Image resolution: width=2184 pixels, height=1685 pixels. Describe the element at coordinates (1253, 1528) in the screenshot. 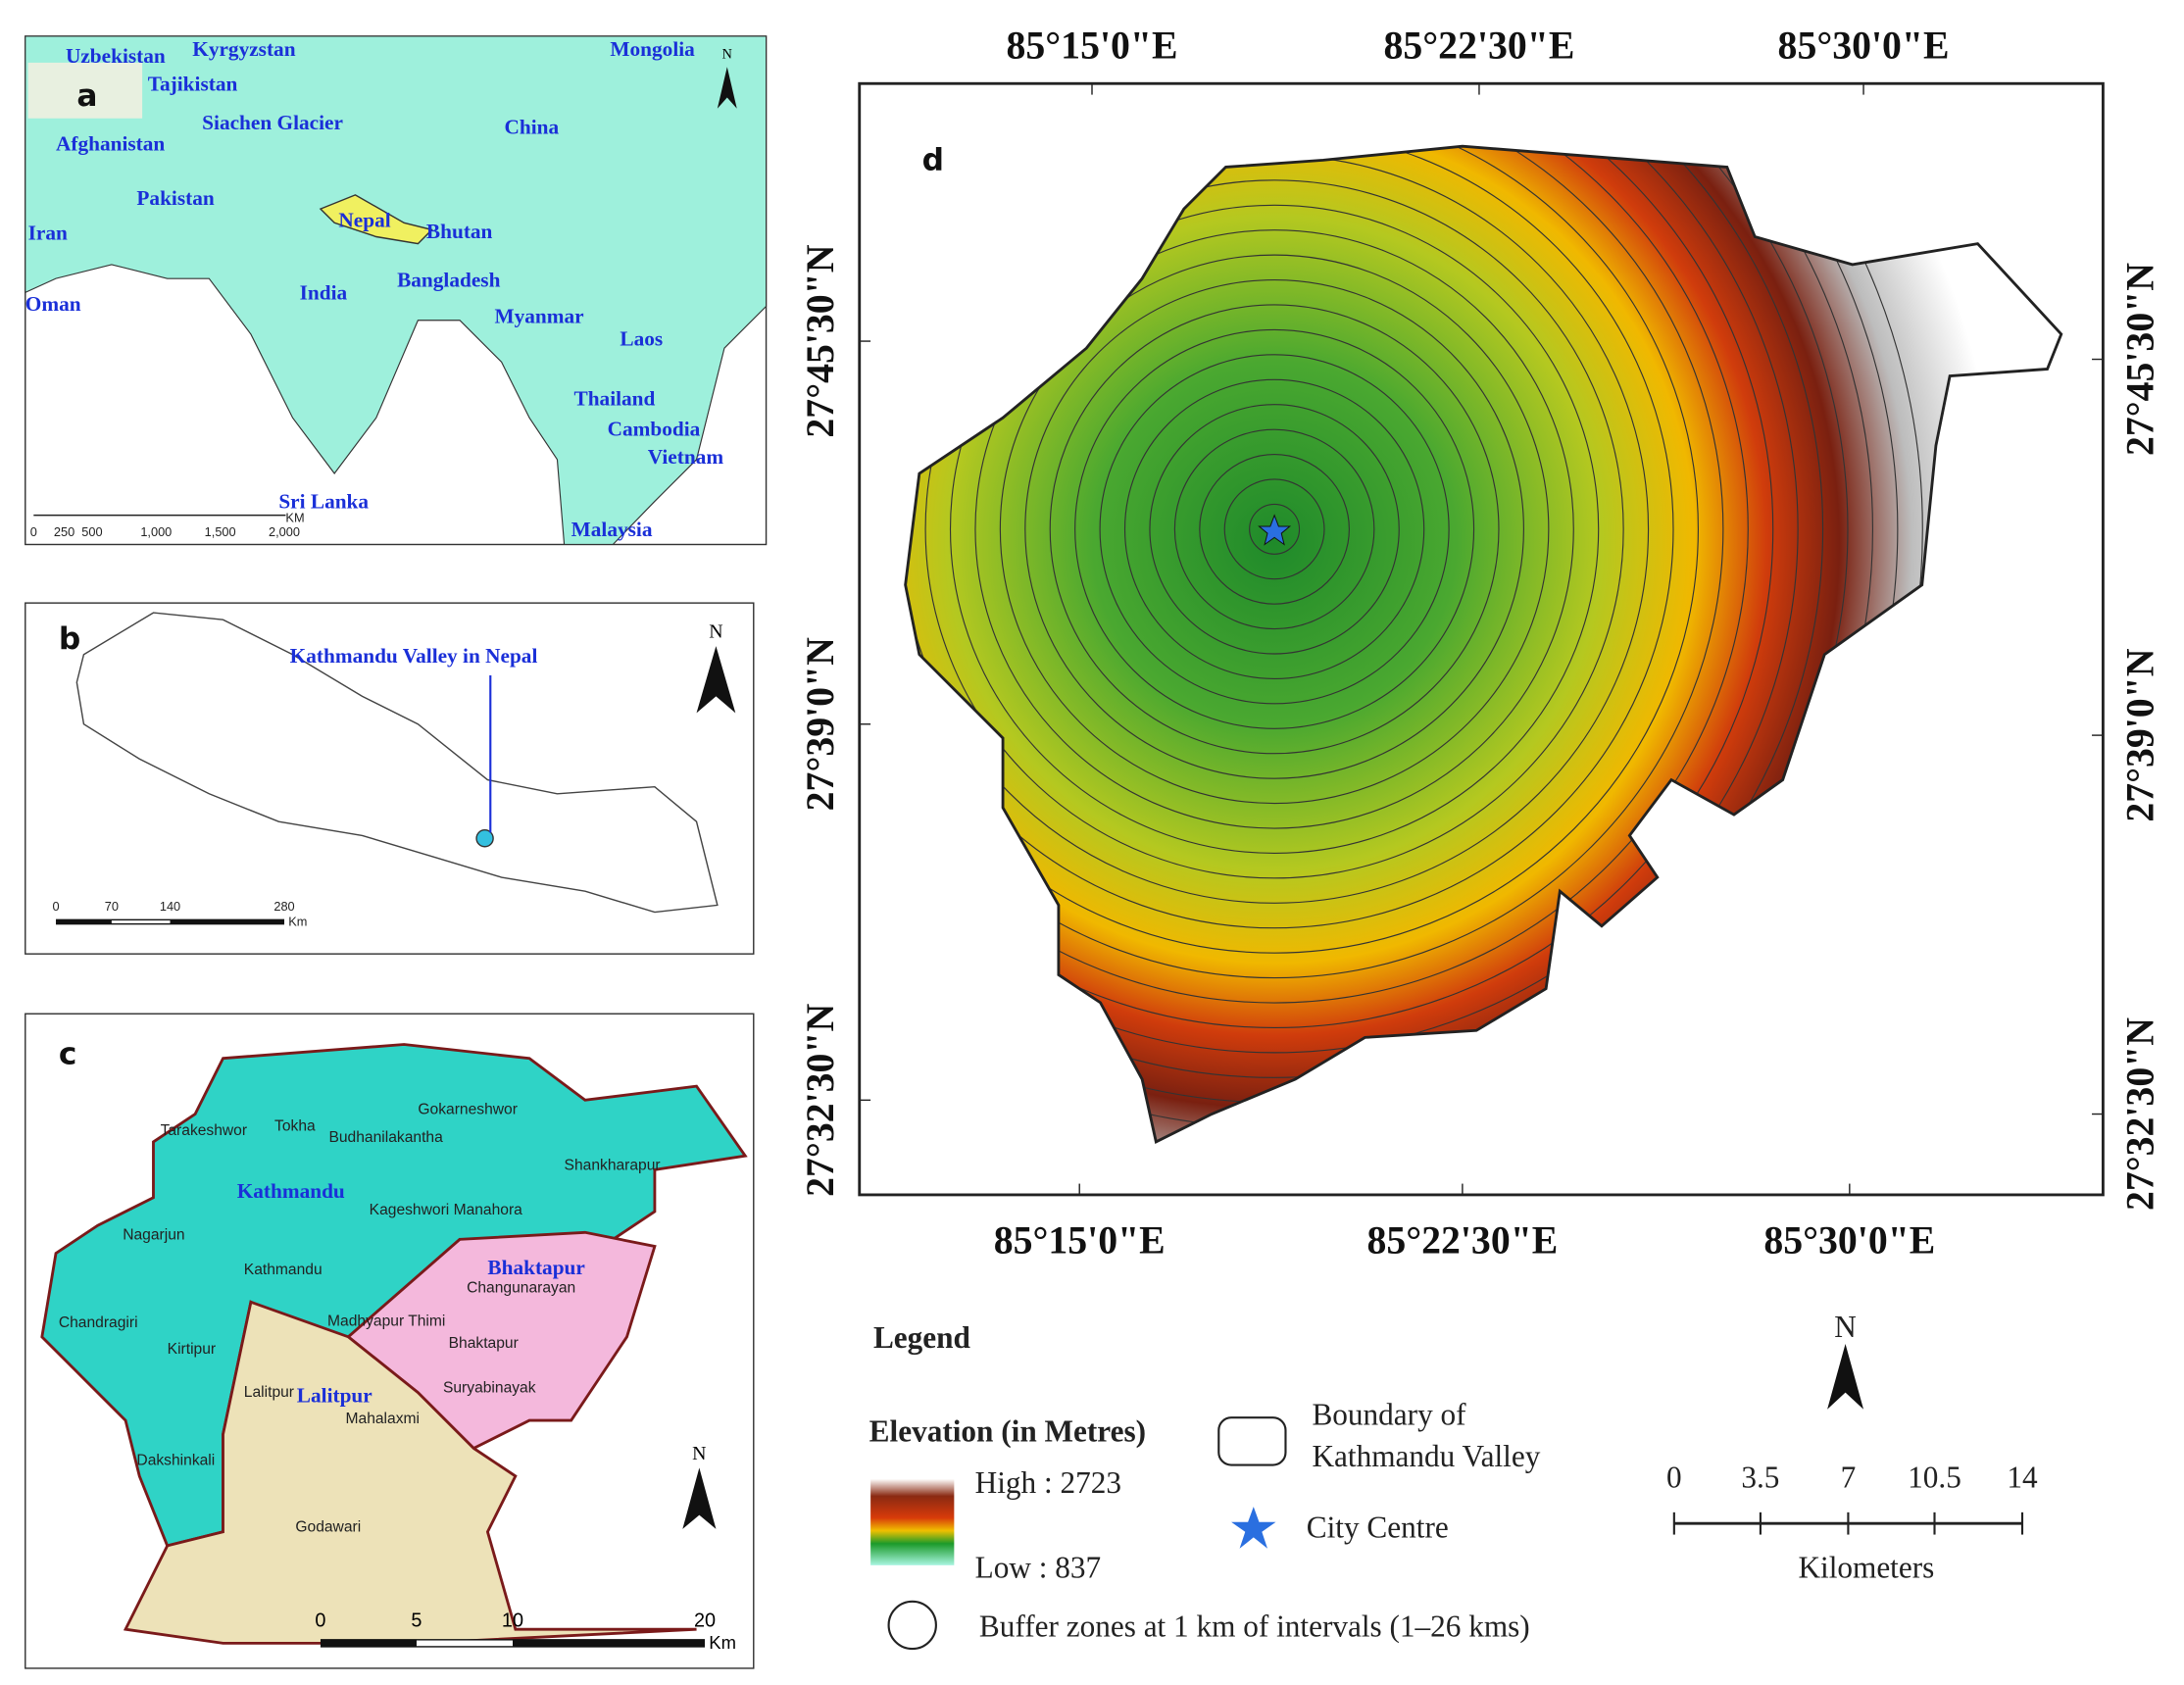

I see `city-symbol` at that location.